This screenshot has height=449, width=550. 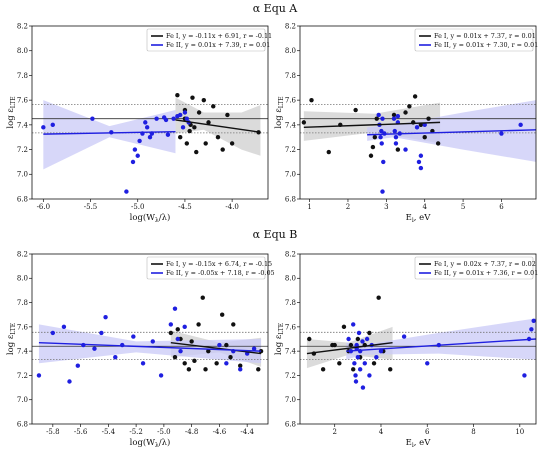 What do you see at coordinates (247, 432) in the screenshot?
I see `x-tick-label: -4.4` at bounding box center [247, 432].